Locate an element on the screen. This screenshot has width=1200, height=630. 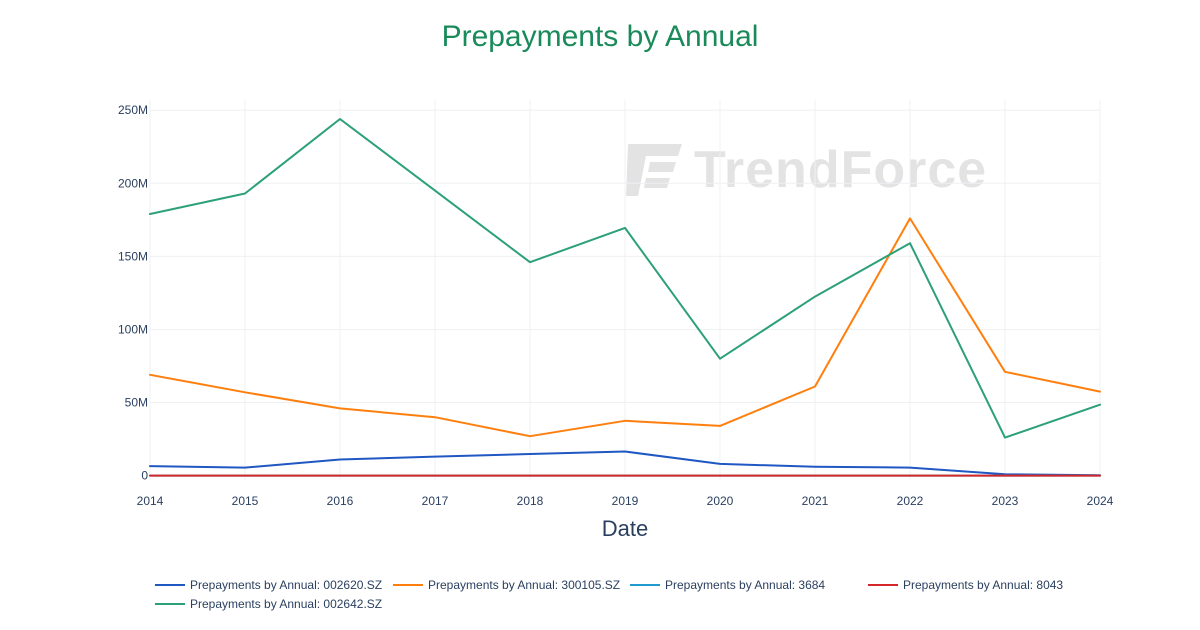
x-tick-label: 2016 is located at coordinates (340, 501).